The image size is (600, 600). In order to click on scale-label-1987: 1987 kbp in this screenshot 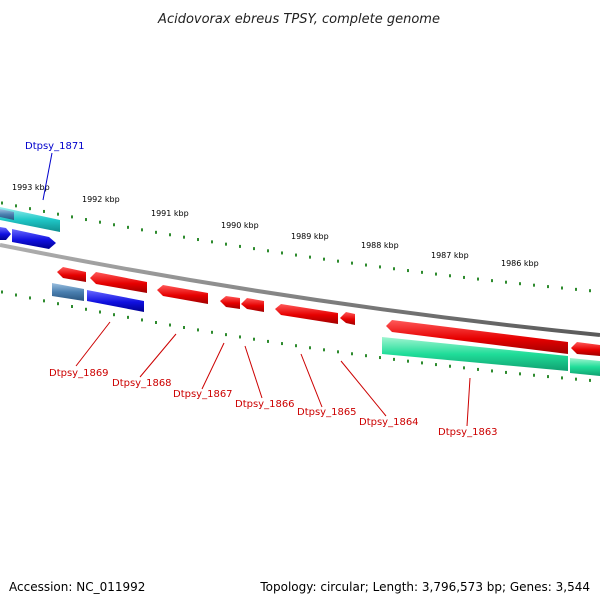, I will do `click(450, 255)`.